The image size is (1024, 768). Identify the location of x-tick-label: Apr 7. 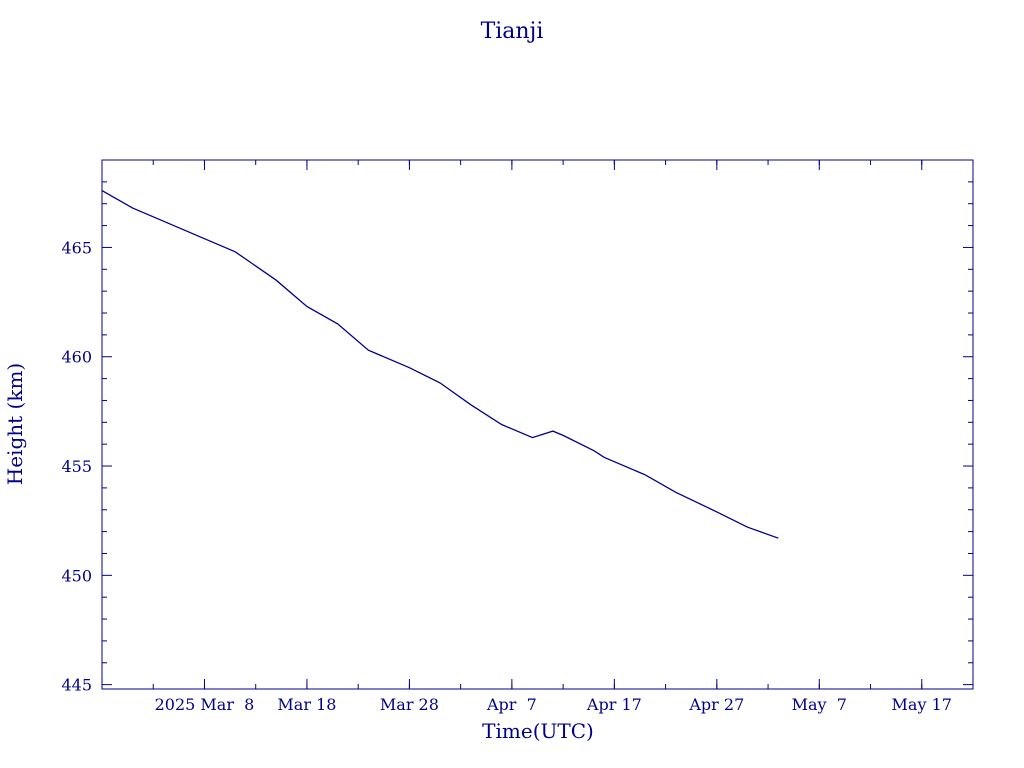
(511, 704).